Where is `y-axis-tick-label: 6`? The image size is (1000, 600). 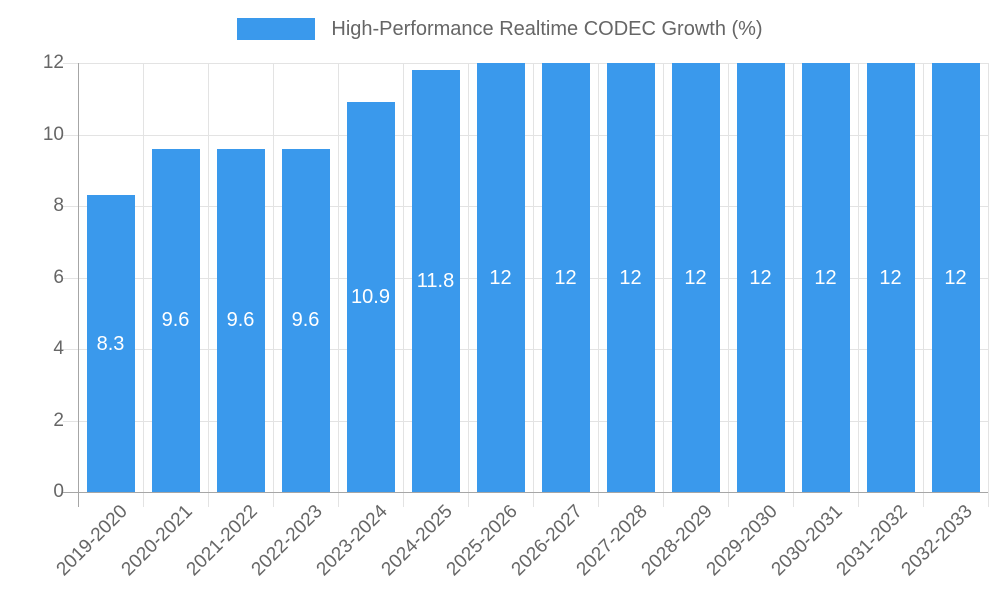
y-axis-tick-label: 6 is located at coordinates (58, 277).